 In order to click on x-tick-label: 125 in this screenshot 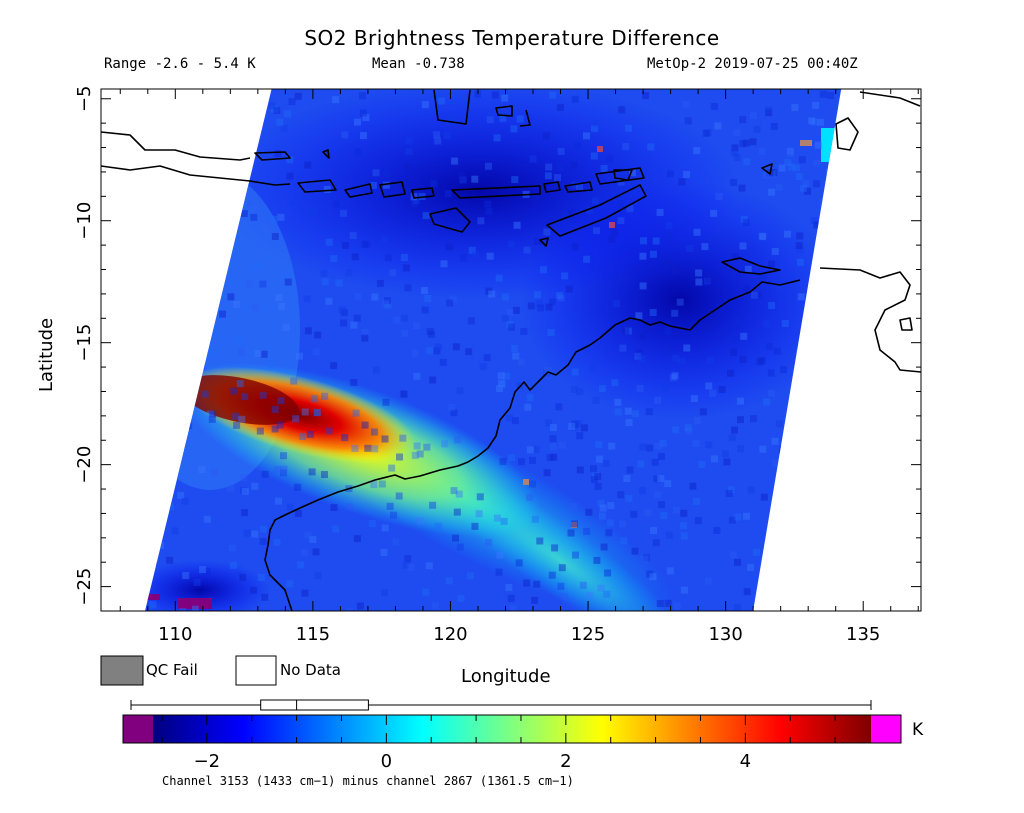, I will do `click(588, 634)`.